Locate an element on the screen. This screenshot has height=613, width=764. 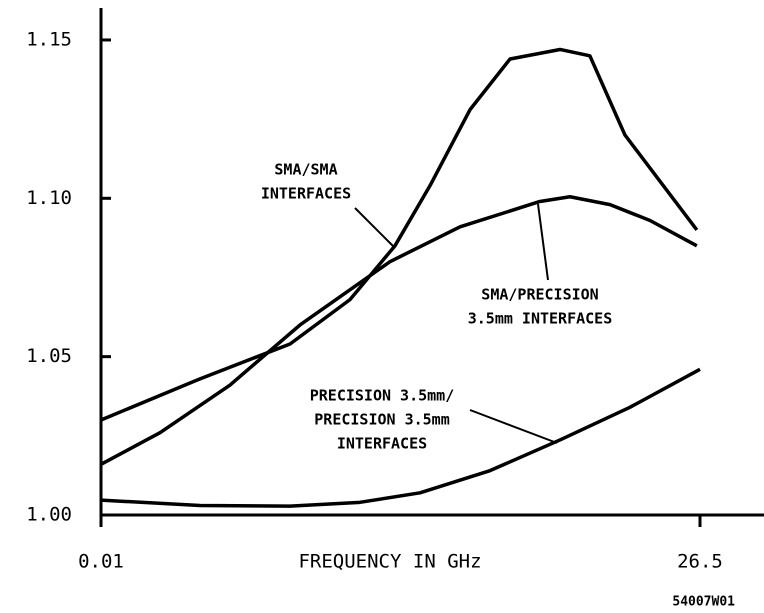
annotation: PRECISION 3.5mm/ is located at coordinates (382, 396).